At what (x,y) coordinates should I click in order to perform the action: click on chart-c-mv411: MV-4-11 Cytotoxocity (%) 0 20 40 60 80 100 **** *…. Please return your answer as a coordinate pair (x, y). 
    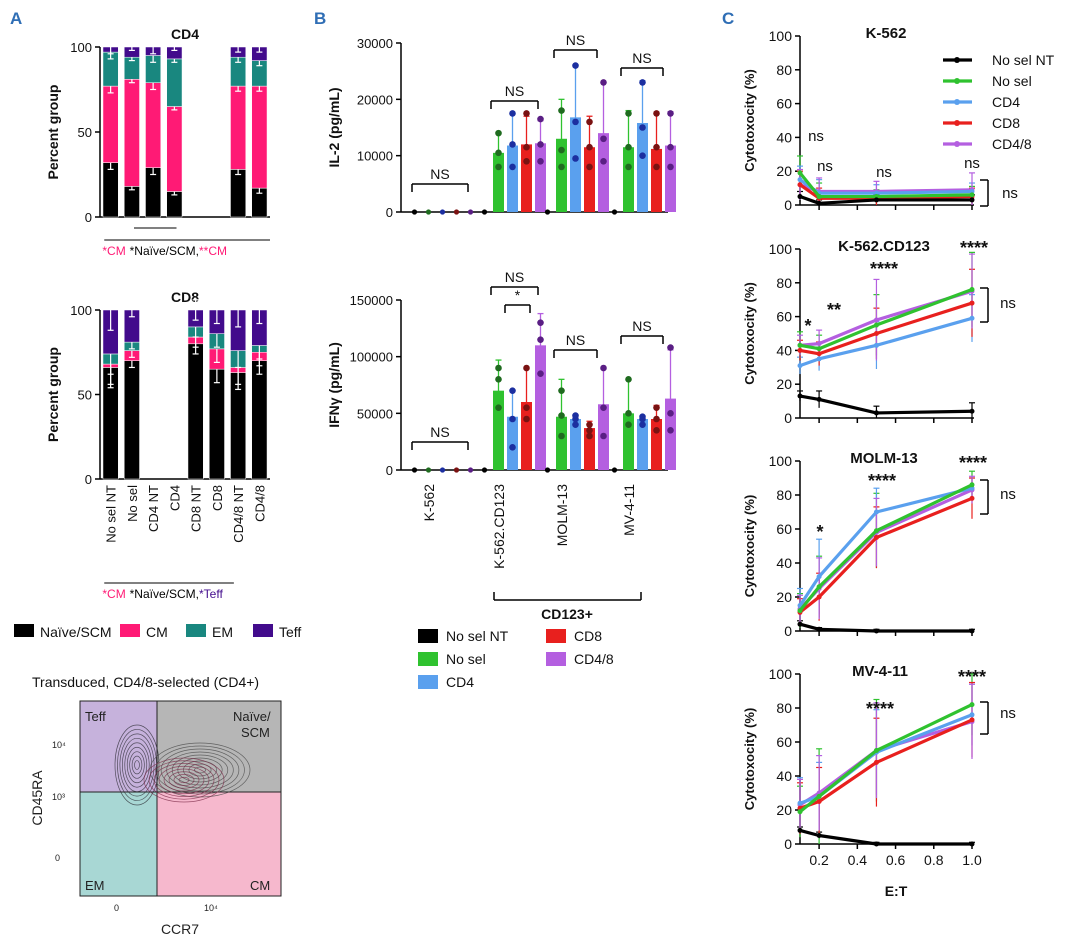
    Looking at the image, I should click on (879, 781).